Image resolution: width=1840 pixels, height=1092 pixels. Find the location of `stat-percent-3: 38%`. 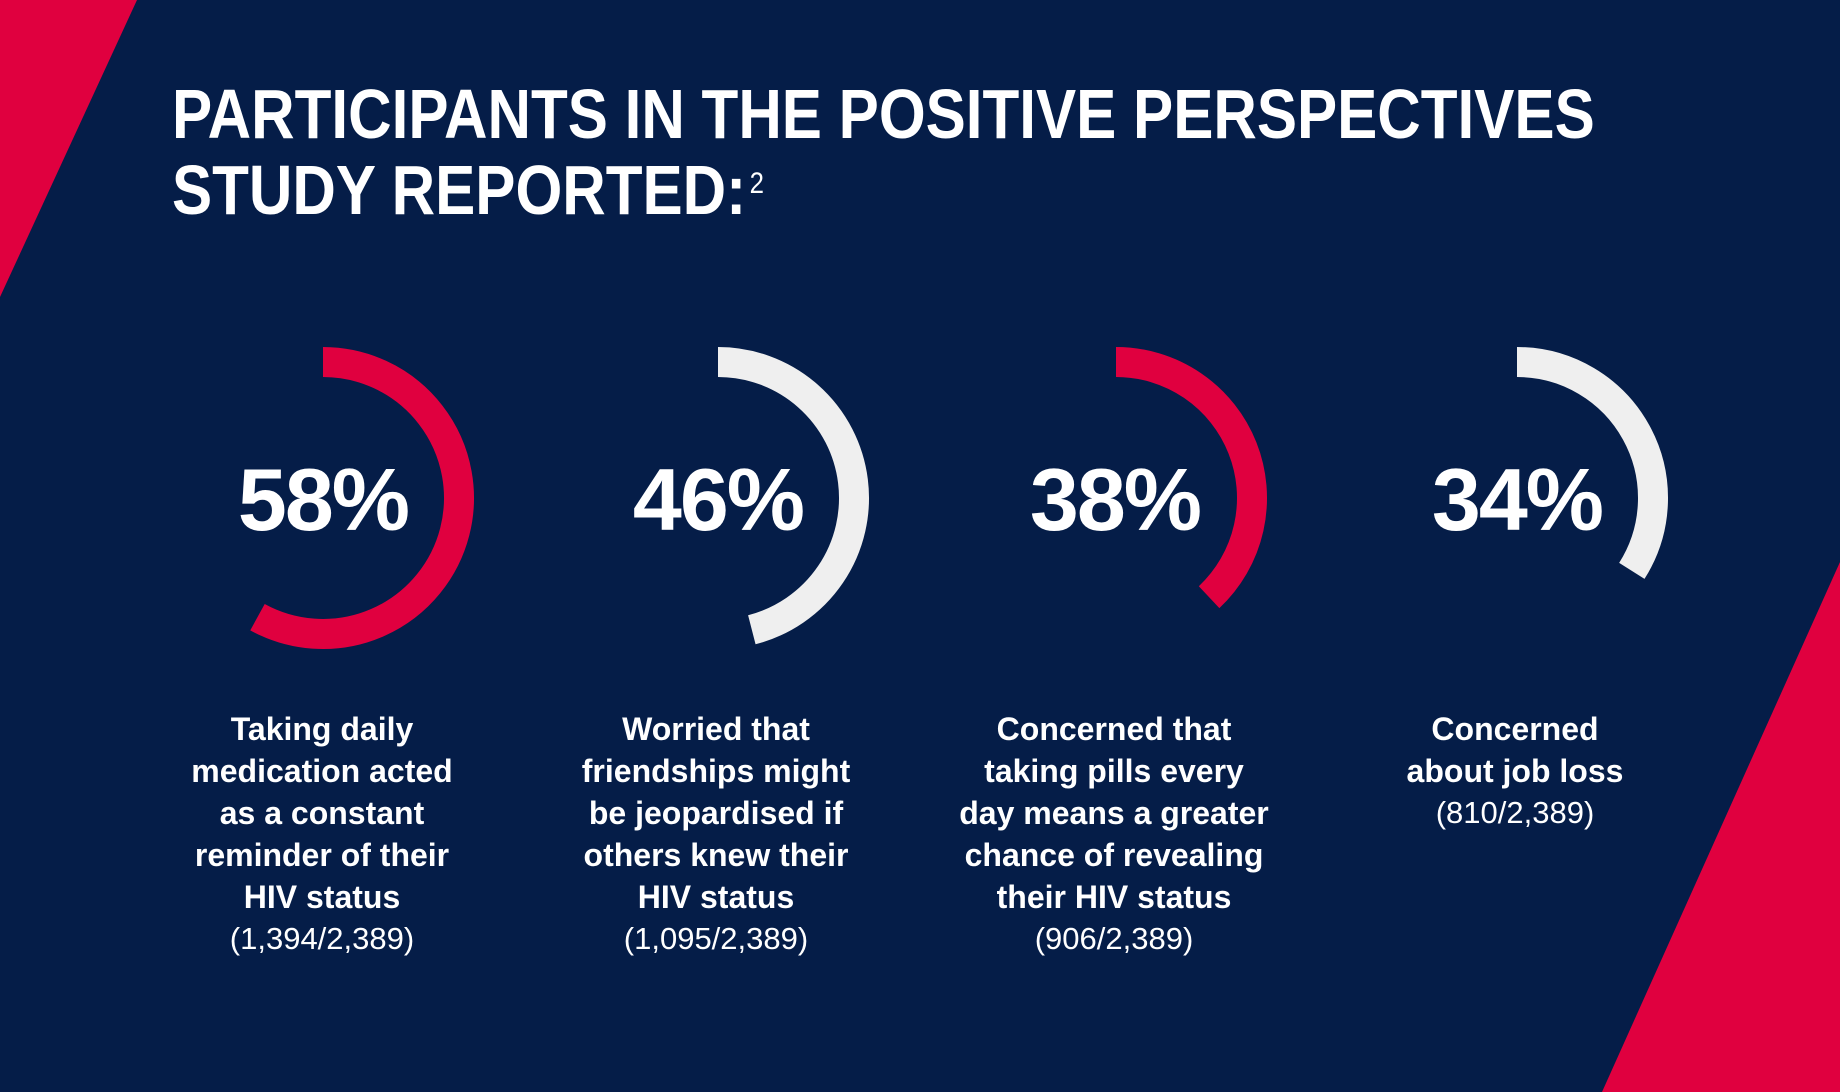

stat-percent-3: 38% is located at coordinates (1115, 499).